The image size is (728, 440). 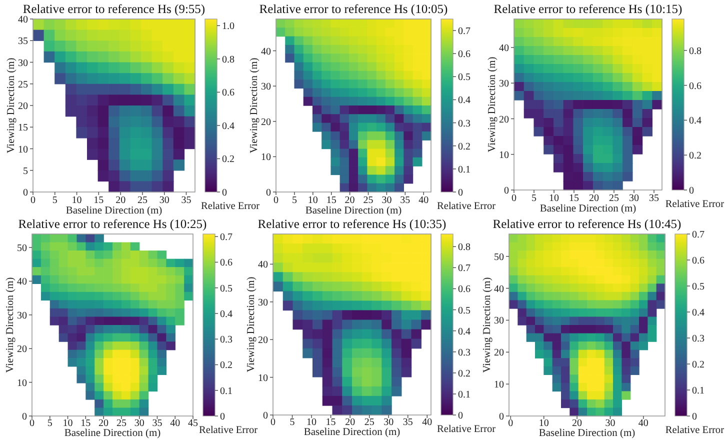 I want to click on x-tick-label: 0, so click(x=33, y=200).